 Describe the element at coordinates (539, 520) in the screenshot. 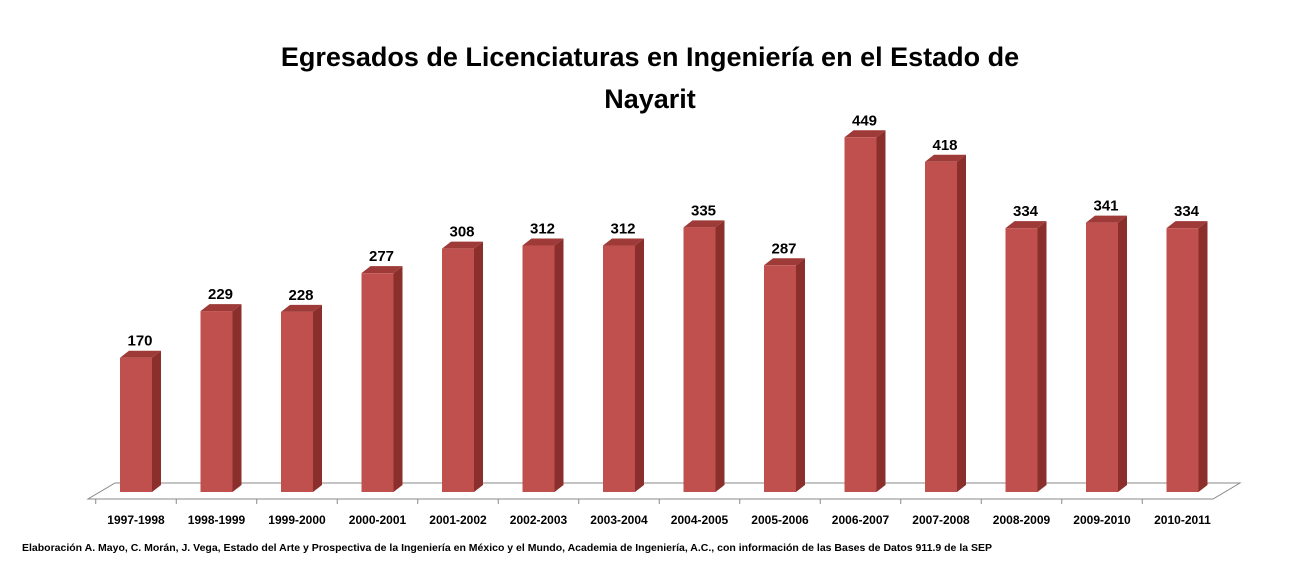

I see `x-tick-label: 2002-2003` at that location.